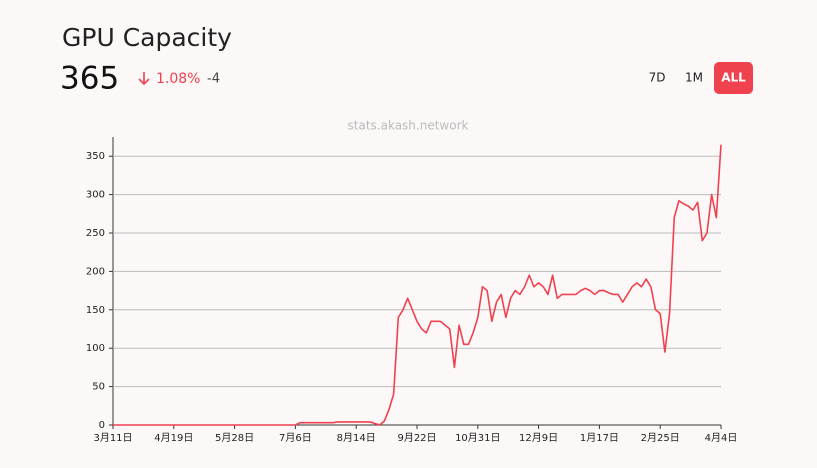  What do you see at coordinates (721, 438) in the screenshot?
I see `x-tick-label: 4月4日` at bounding box center [721, 438].